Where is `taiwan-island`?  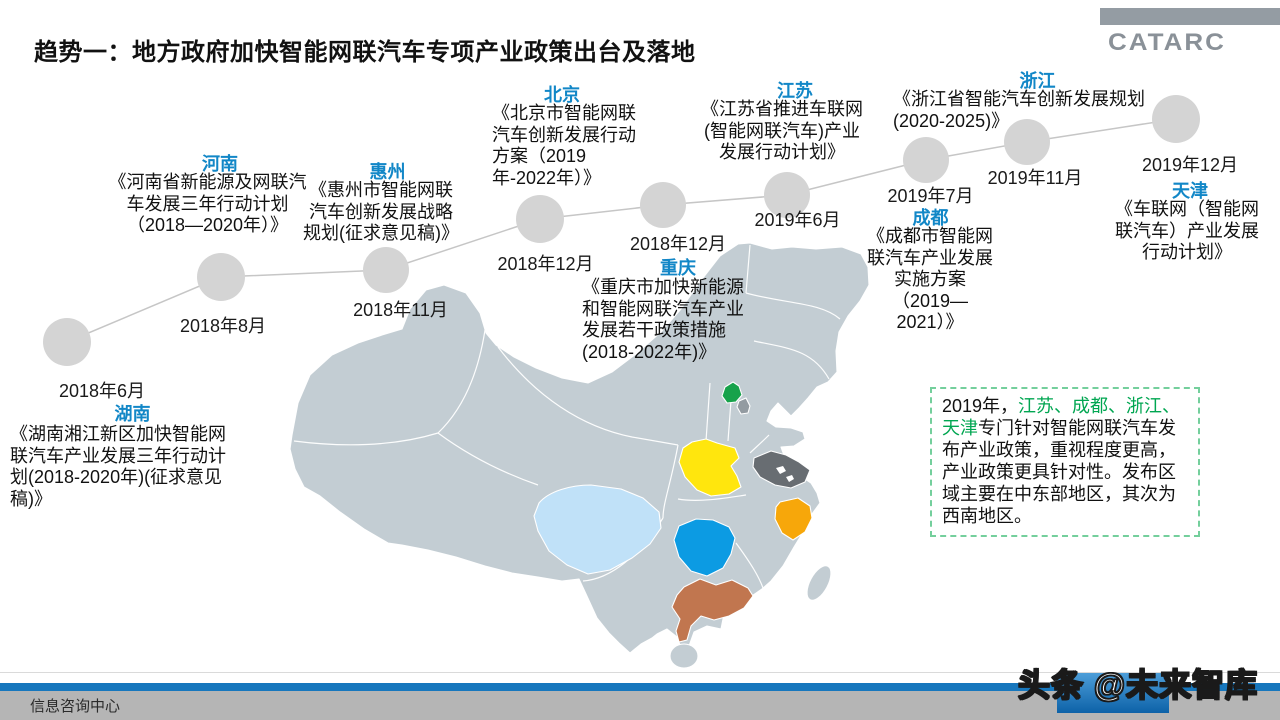
taiwan-island is located at coordinates (819, 583).